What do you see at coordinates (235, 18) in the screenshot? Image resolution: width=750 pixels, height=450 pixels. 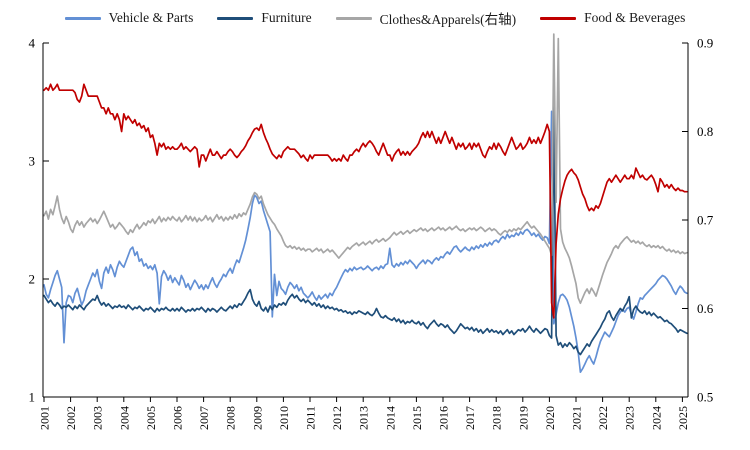 I see `legend-swatch-furniture-line-icon` at bounding box center [235, 18].